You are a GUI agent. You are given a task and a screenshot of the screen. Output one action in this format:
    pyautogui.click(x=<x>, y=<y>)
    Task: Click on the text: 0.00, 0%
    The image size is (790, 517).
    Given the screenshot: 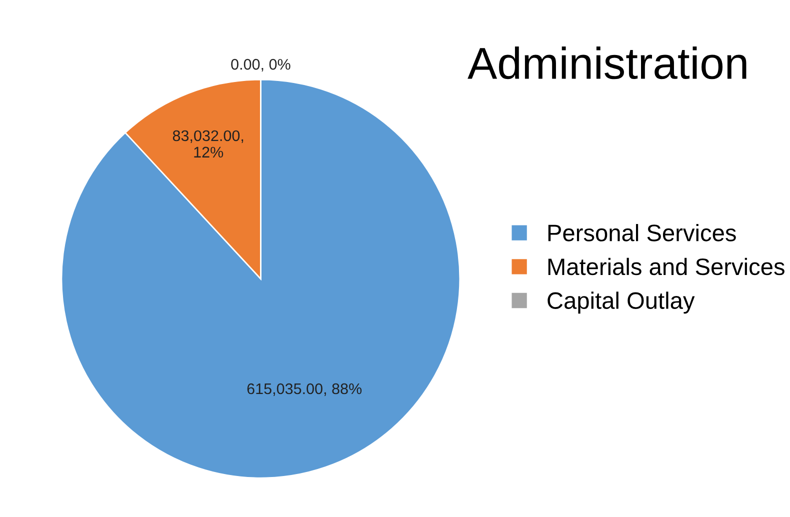 What is the action you would take?
    pyautogui.click(x=260, y=65)
    